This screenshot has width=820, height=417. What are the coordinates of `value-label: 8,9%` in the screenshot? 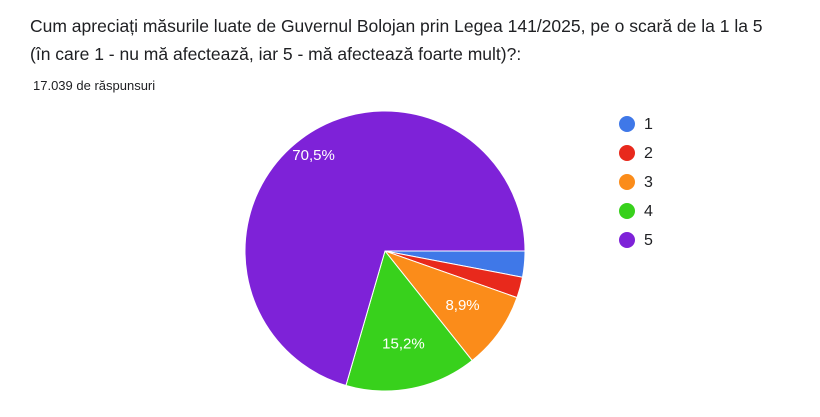 It's located at (462, 305).